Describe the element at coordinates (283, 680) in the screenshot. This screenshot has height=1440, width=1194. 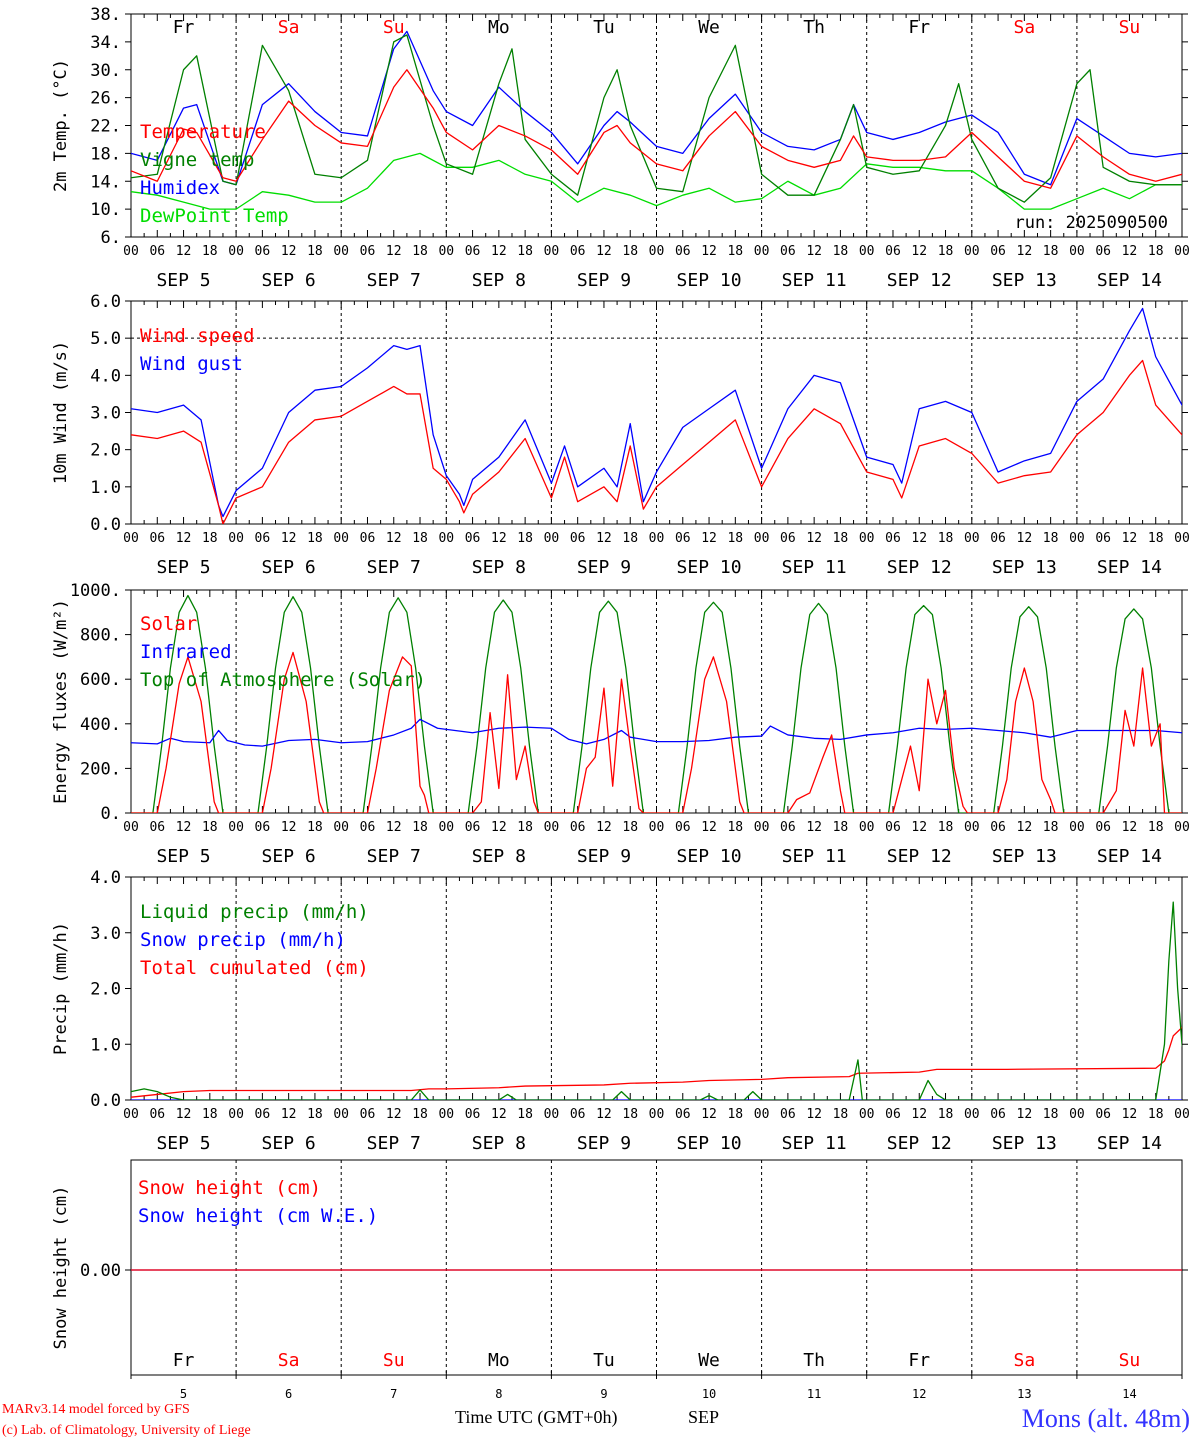
I see `legend-entry: Top of Atmosphere (Solar)` at that location.